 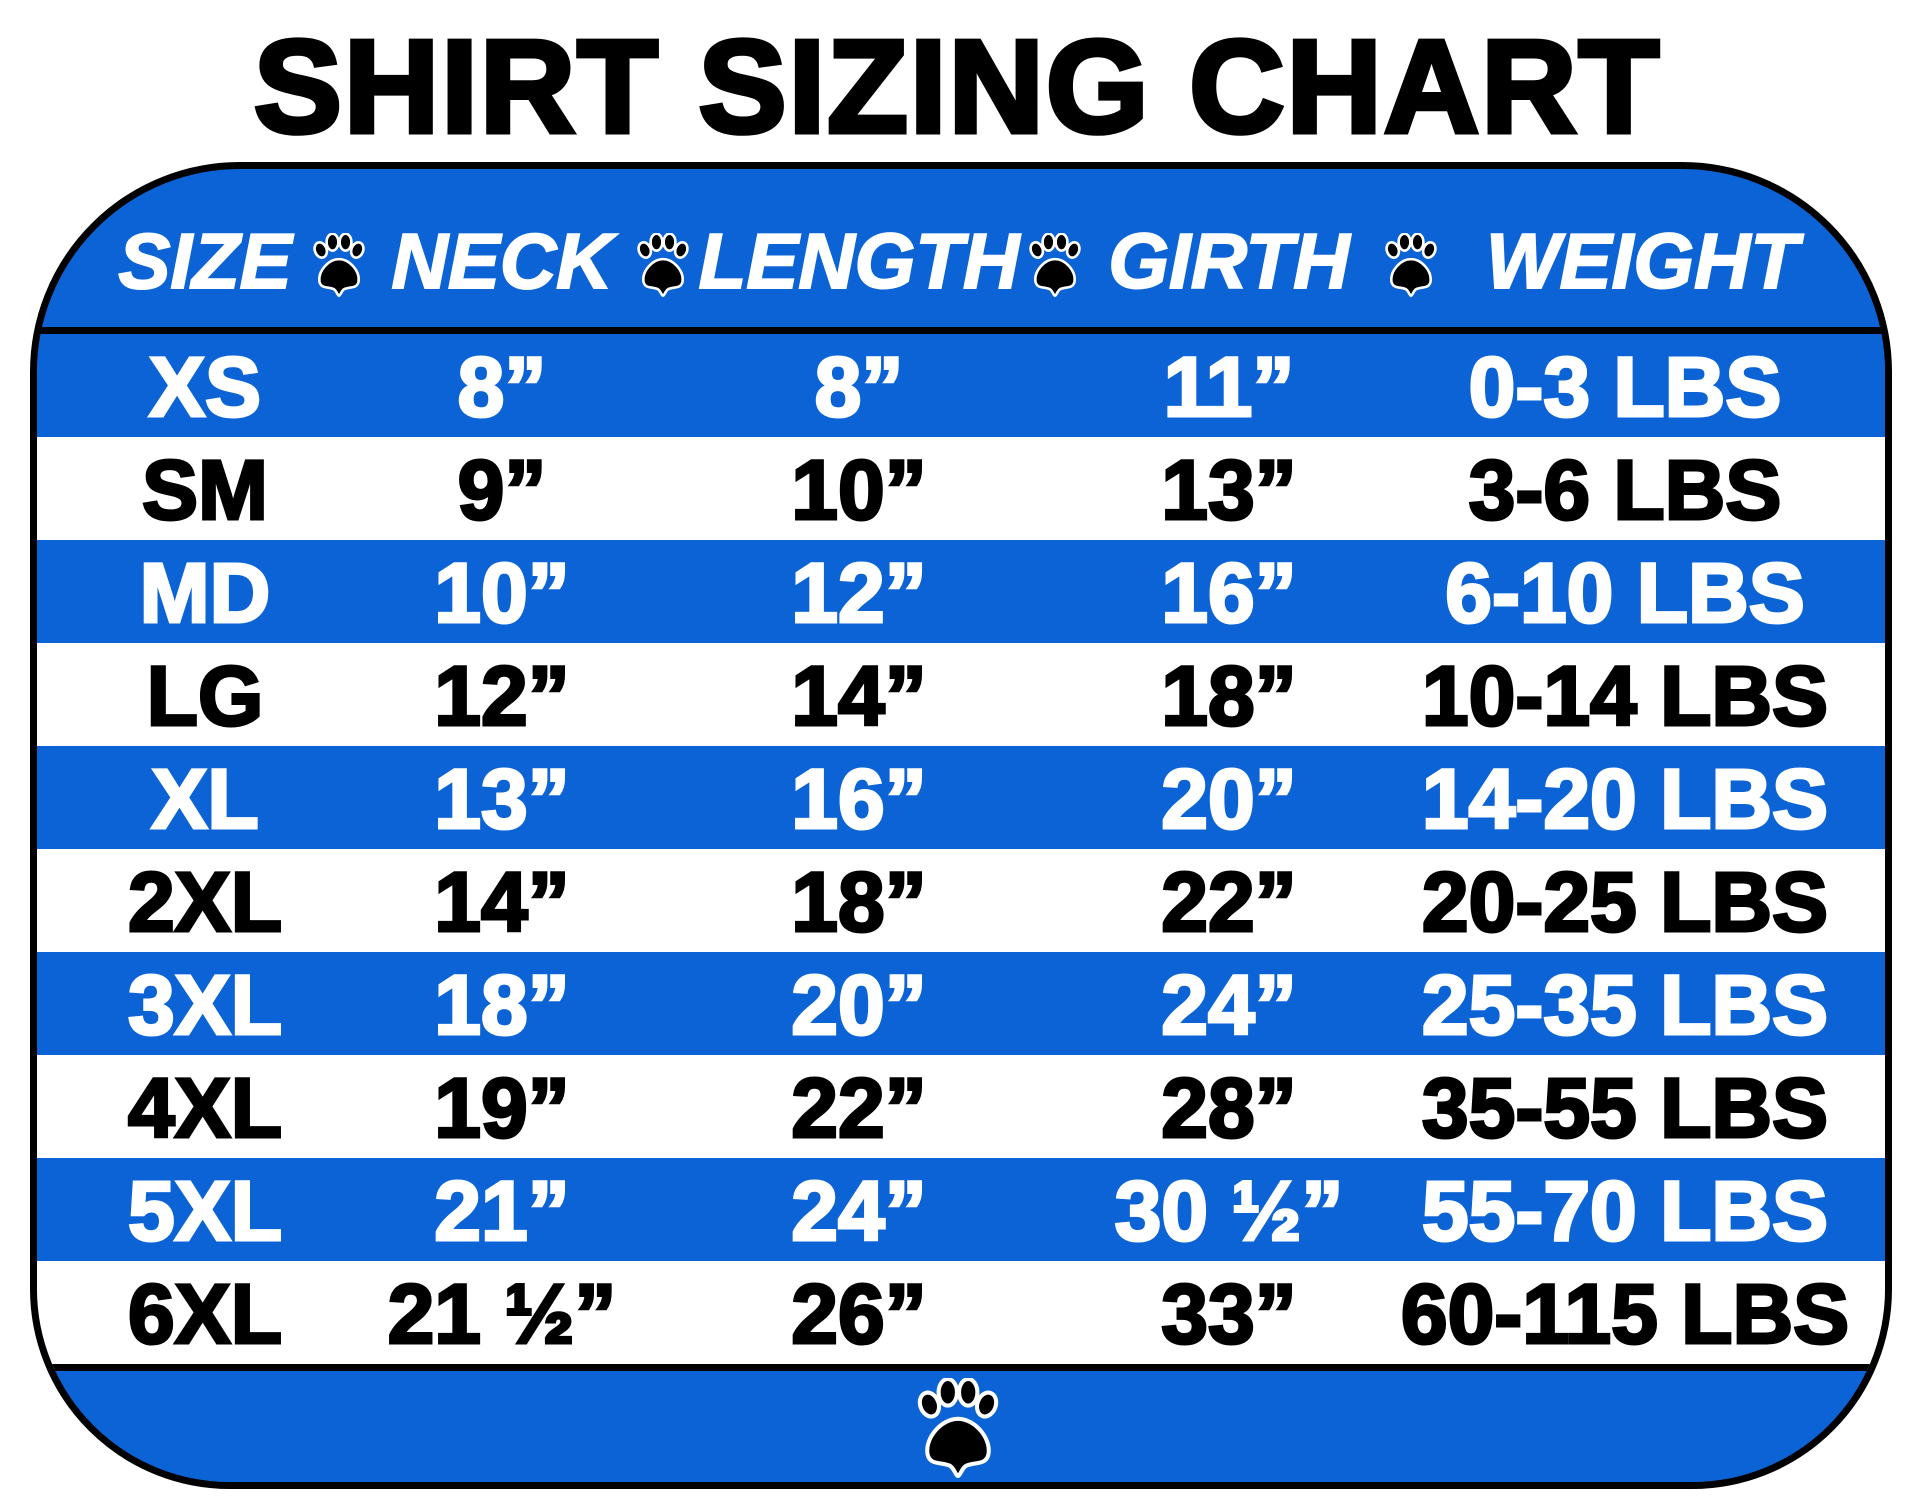 I want to click on table-header: SIZE NECK LENGTH GIRTH WEIGHT, so click(x=961, y=251).